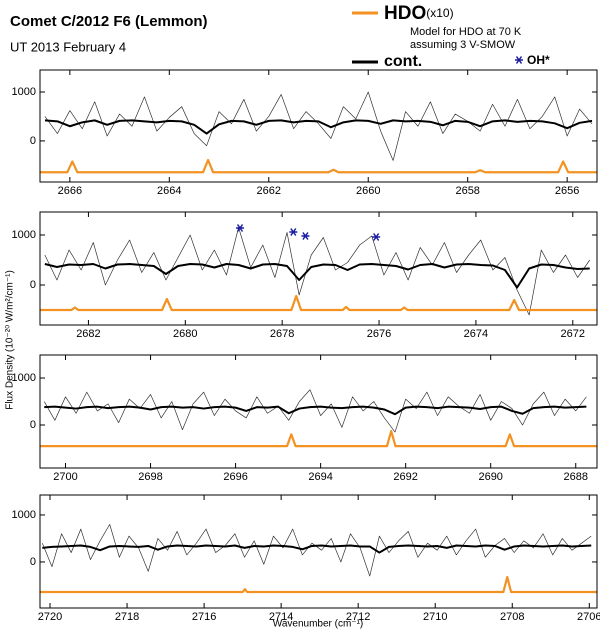 The height and width of the screenshot is (632, 600). I want to click on x-tick-label: 2700, so click(65, 477).